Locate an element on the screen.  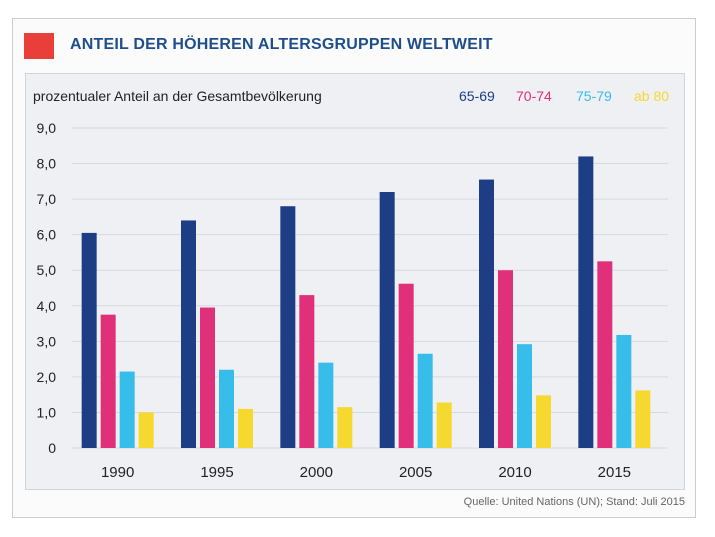
y-tick-label: 1,0 is located at coordinates (47, 412).